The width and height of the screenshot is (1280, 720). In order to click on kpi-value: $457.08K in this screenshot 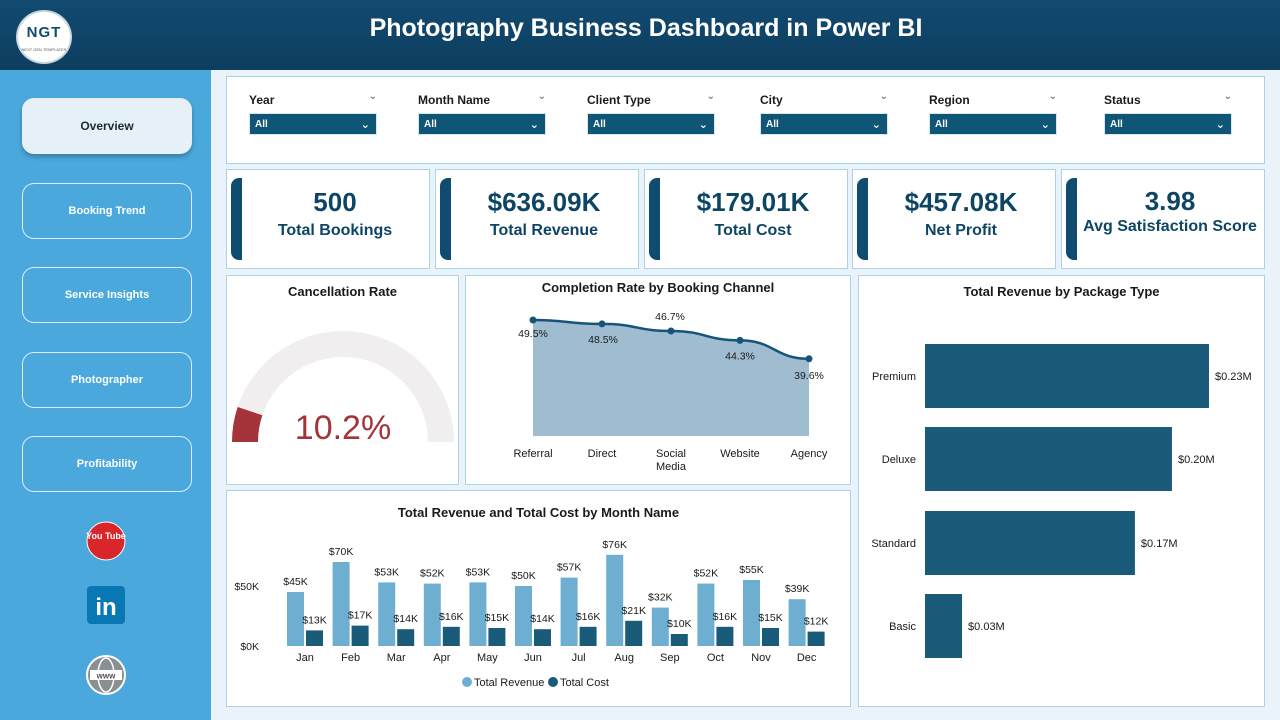, I will do `click(961, 202)`.